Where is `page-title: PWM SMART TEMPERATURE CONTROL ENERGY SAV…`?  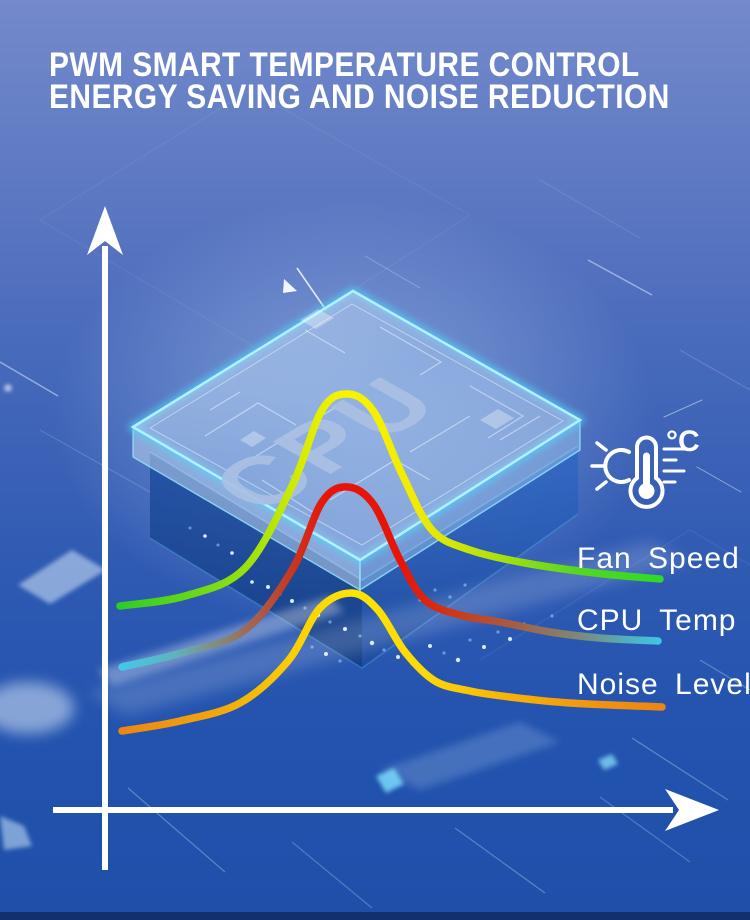
page-title: PWM SMART TEMPERATURE CONTROL ENERGY SAV… is located at coordinates (359, 81).